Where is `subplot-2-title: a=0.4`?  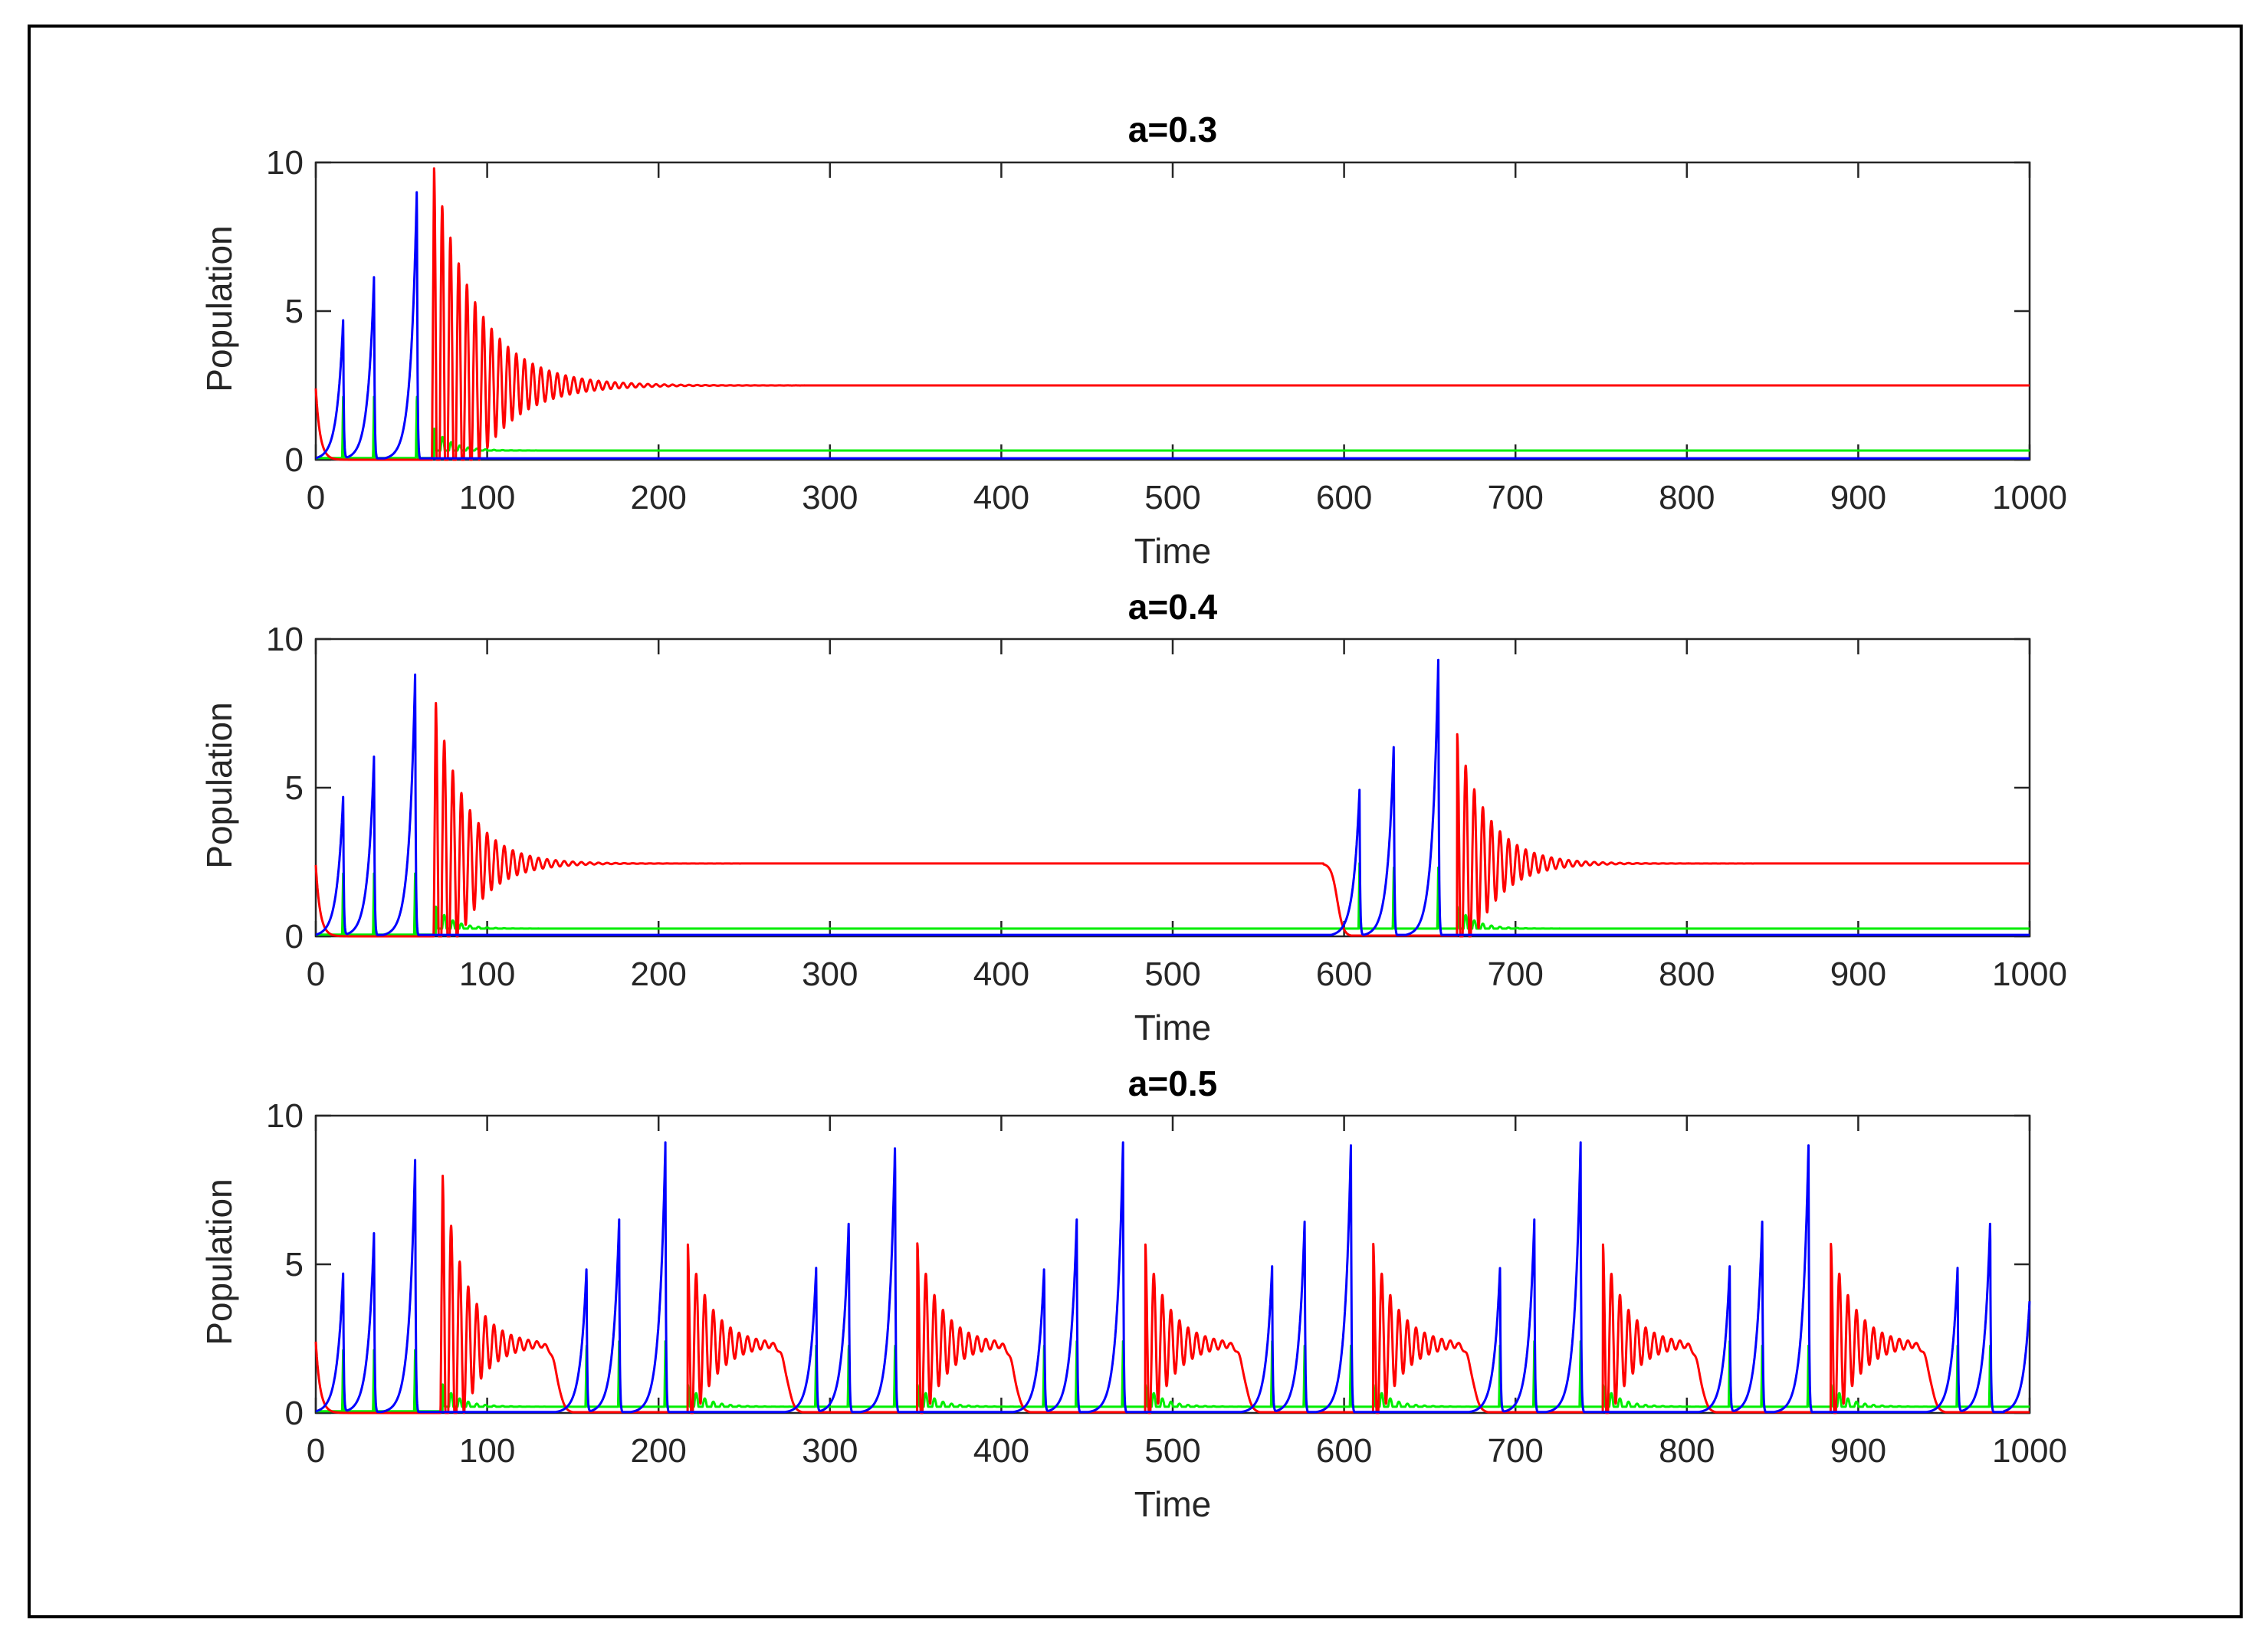
subplot-2-title: a=0.4 is located at coordinates (1173, 607).